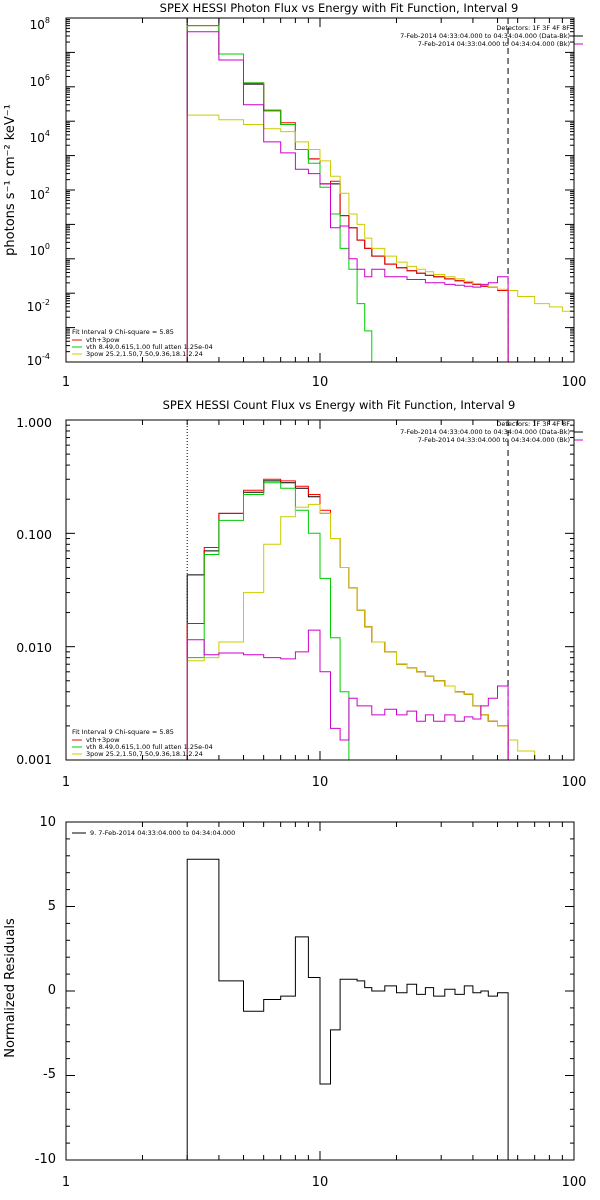 This screenshot has width=600, height=1200. What do you see at coordinates (34, 534) in the screenshot?
I see `y-tick-label: 0.100` at bounding box center [34, 534].